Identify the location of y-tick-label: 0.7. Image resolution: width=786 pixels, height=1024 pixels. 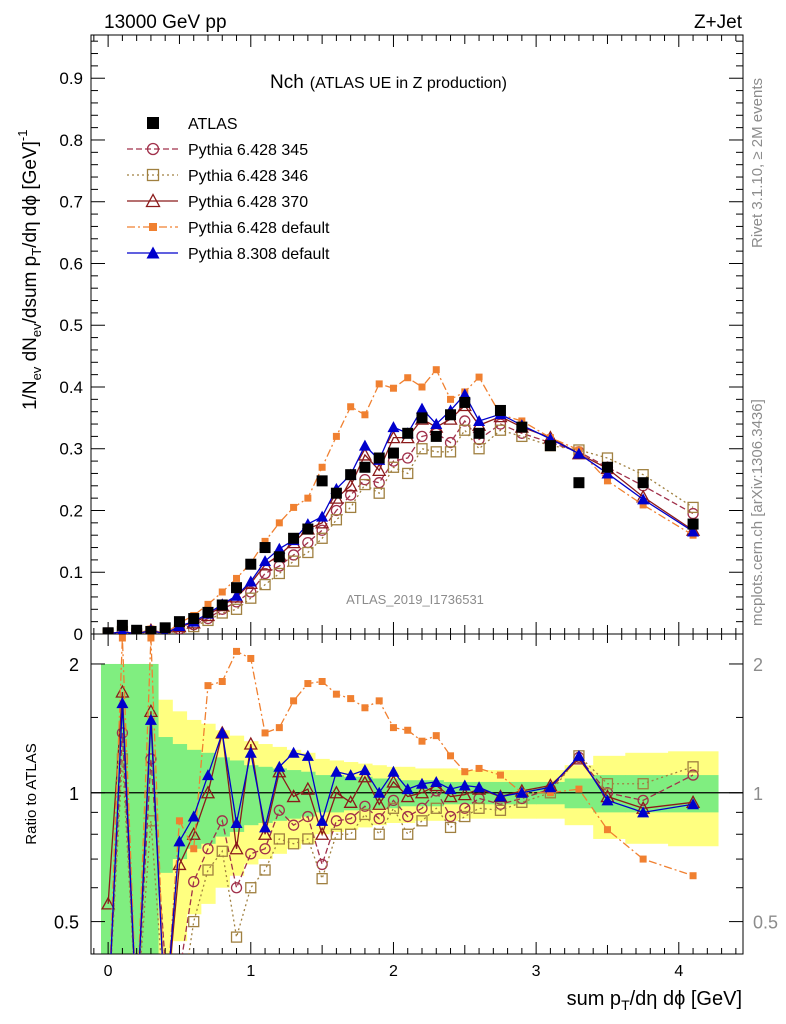
(71, 202).